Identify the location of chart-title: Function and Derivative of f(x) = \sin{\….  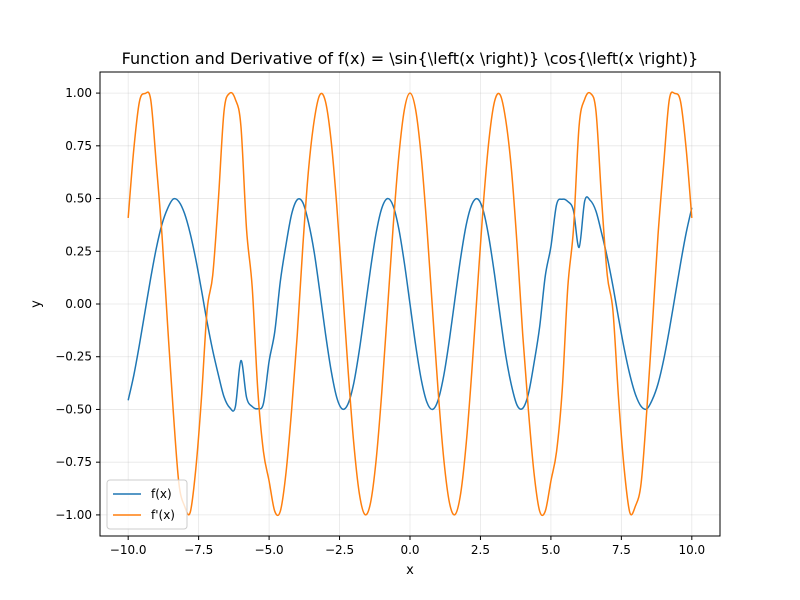
(410, 58).